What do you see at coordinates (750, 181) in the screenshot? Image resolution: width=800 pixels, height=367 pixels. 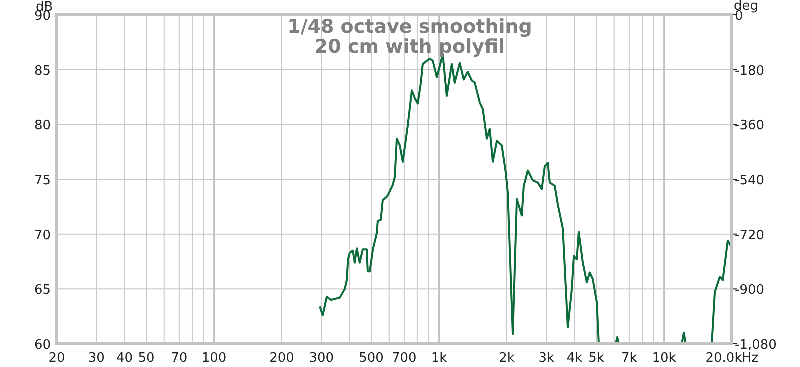 I see `y2-tick-label: -540` at bounding box center [750, 181].